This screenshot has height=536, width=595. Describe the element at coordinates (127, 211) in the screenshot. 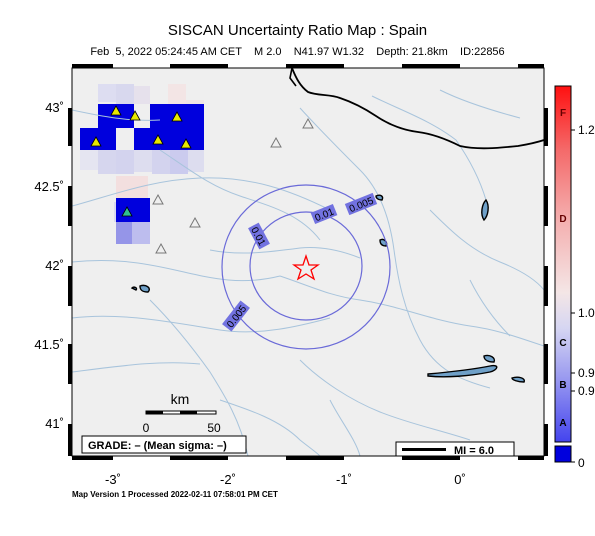

I see `station-marker-active` at that location.